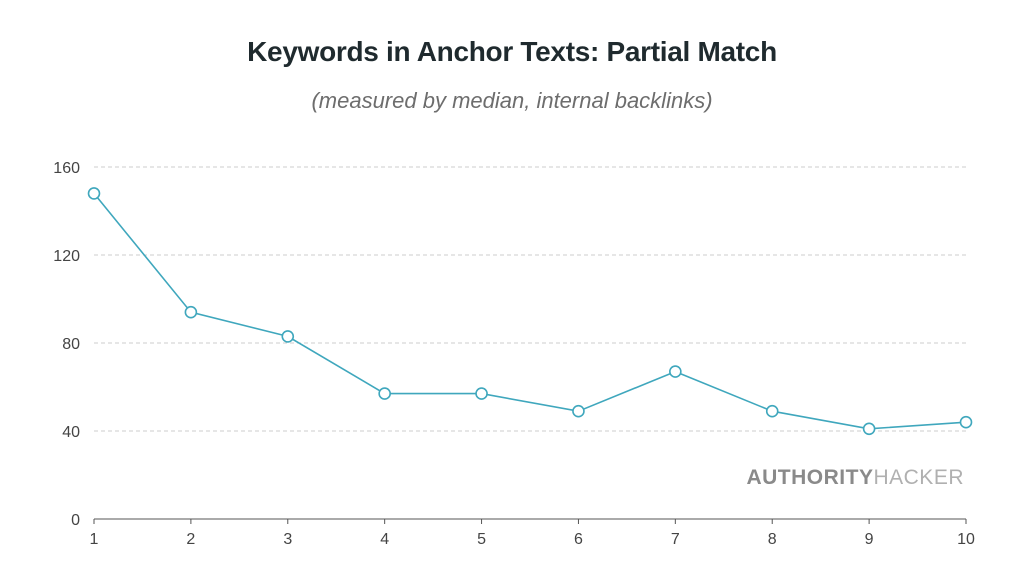 The height and width of the screenshot is (585, 1024). What do you see at coordinates (966, 539) in the screenshot?
I see `x-tick-label: 10` at bounding box center [966, 539].